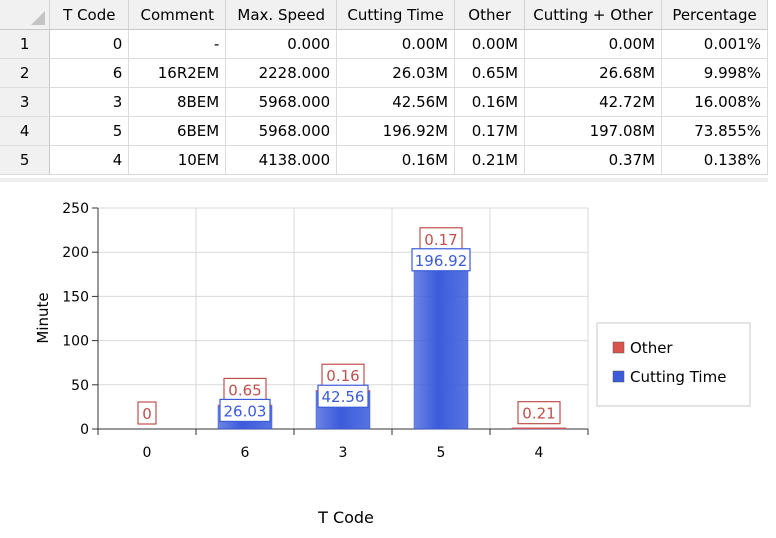 This screenshot has height=538, width=776. What do you see at coordinates (490, 131) in the screenshot?
I see `cell-other: 0.17M` at bounding box center [490, 131].